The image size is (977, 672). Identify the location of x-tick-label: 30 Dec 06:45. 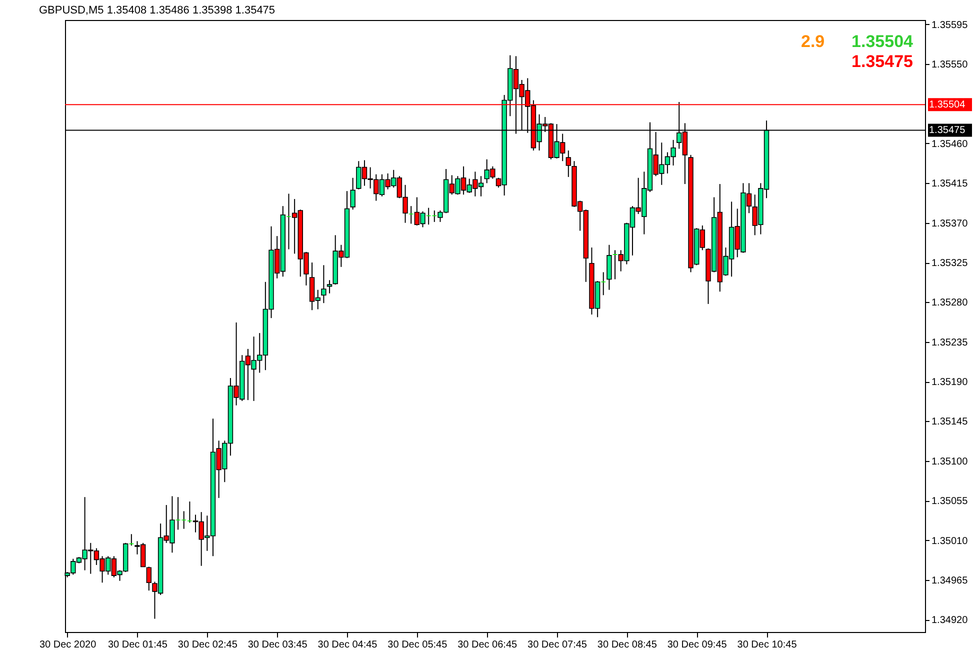
(488, 645).